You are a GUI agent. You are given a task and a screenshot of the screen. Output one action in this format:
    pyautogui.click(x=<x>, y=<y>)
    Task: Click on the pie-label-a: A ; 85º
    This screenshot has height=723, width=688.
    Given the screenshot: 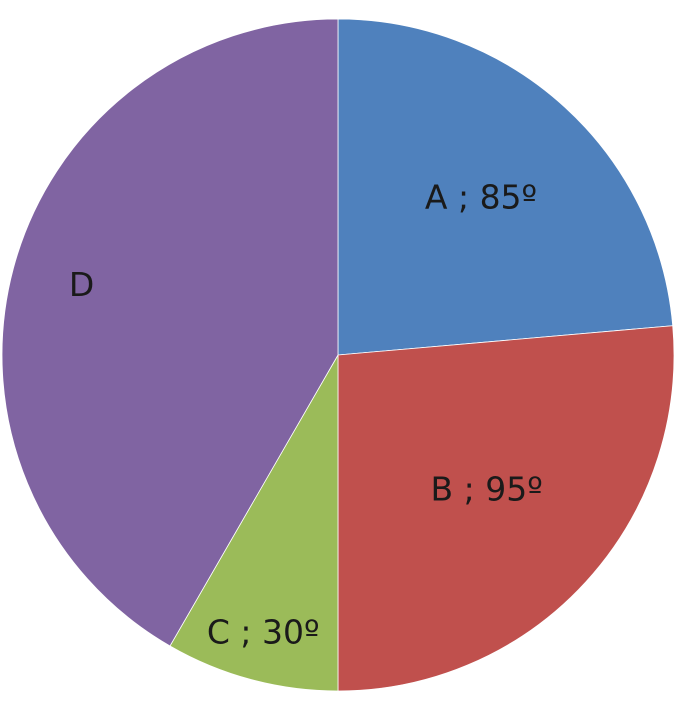 What is the action you would take?
    pyautogui.click(x=481, y=196)
    